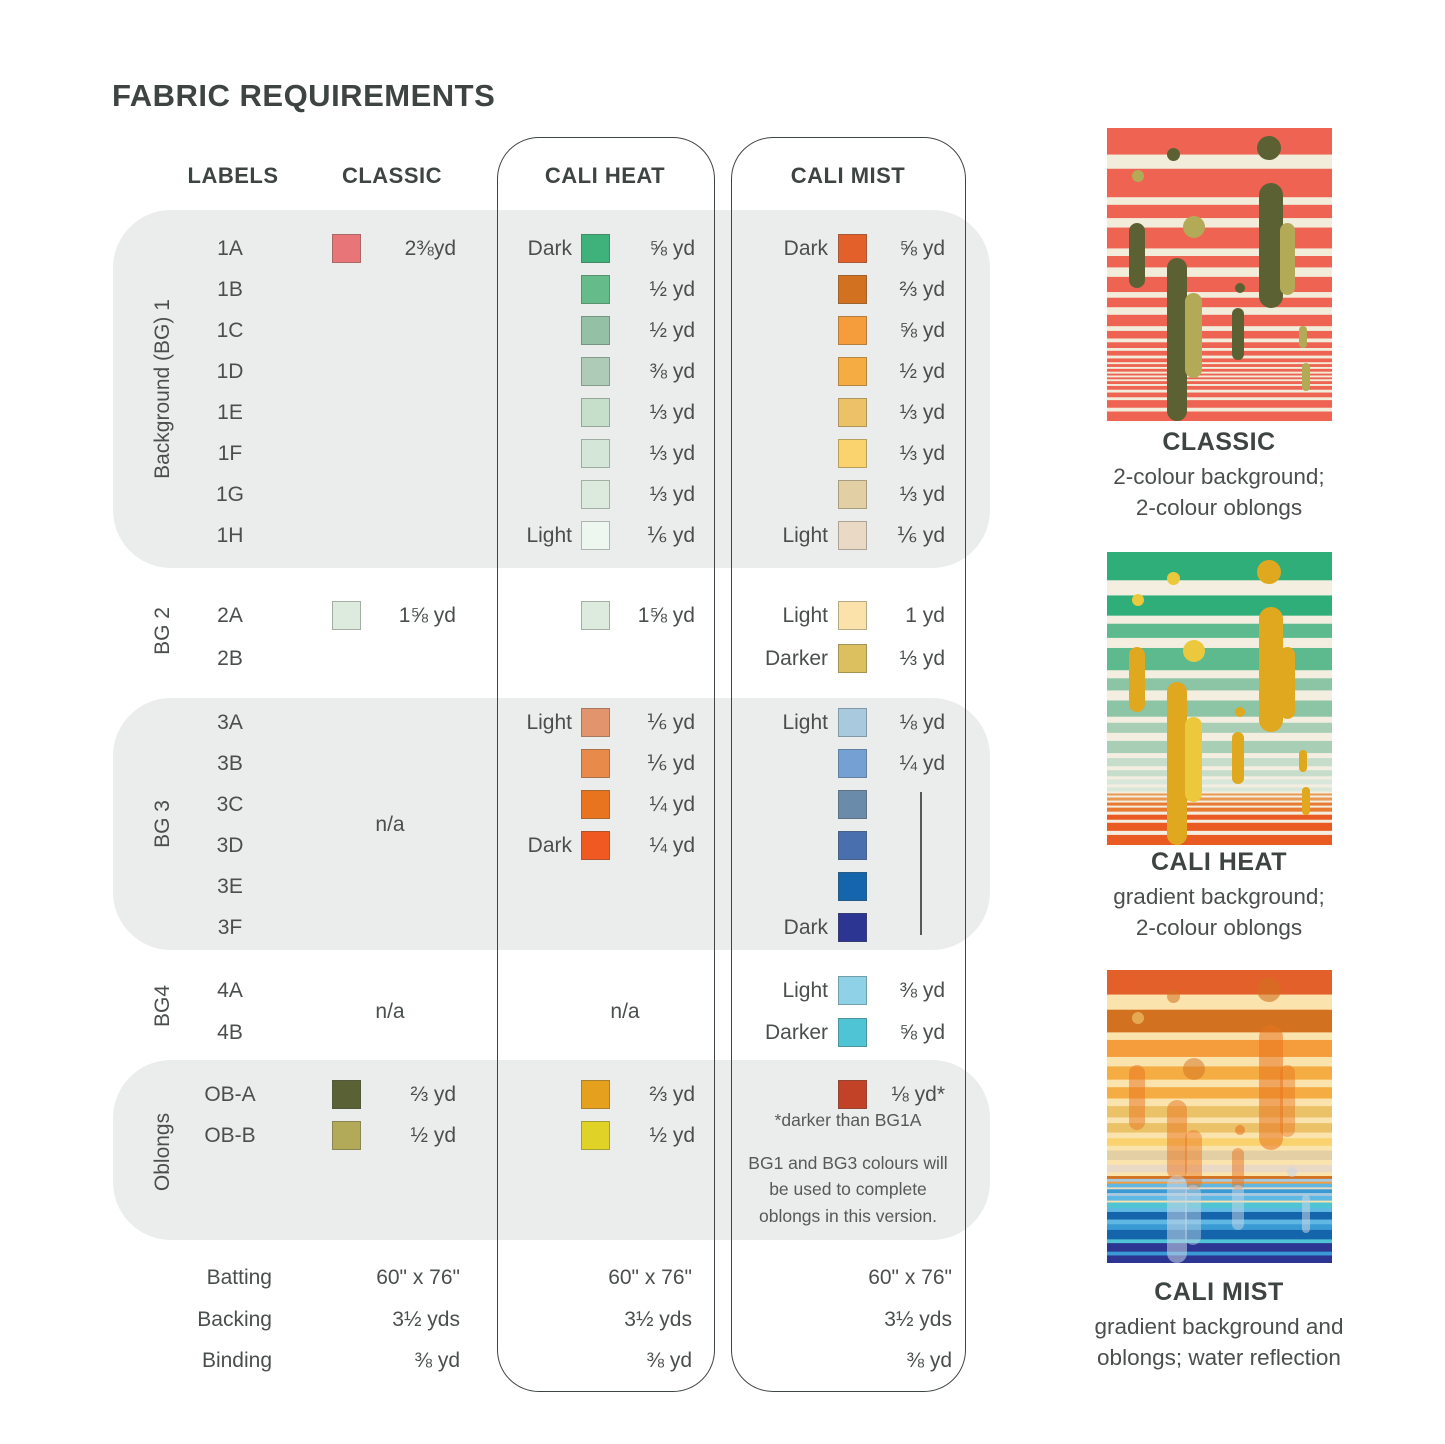 This screenshot has width=1445, height=1444. What do you see at coordinates (230, 804) in the screenshot?
I see `row-label: 3C` at bounding box center [230, 804].